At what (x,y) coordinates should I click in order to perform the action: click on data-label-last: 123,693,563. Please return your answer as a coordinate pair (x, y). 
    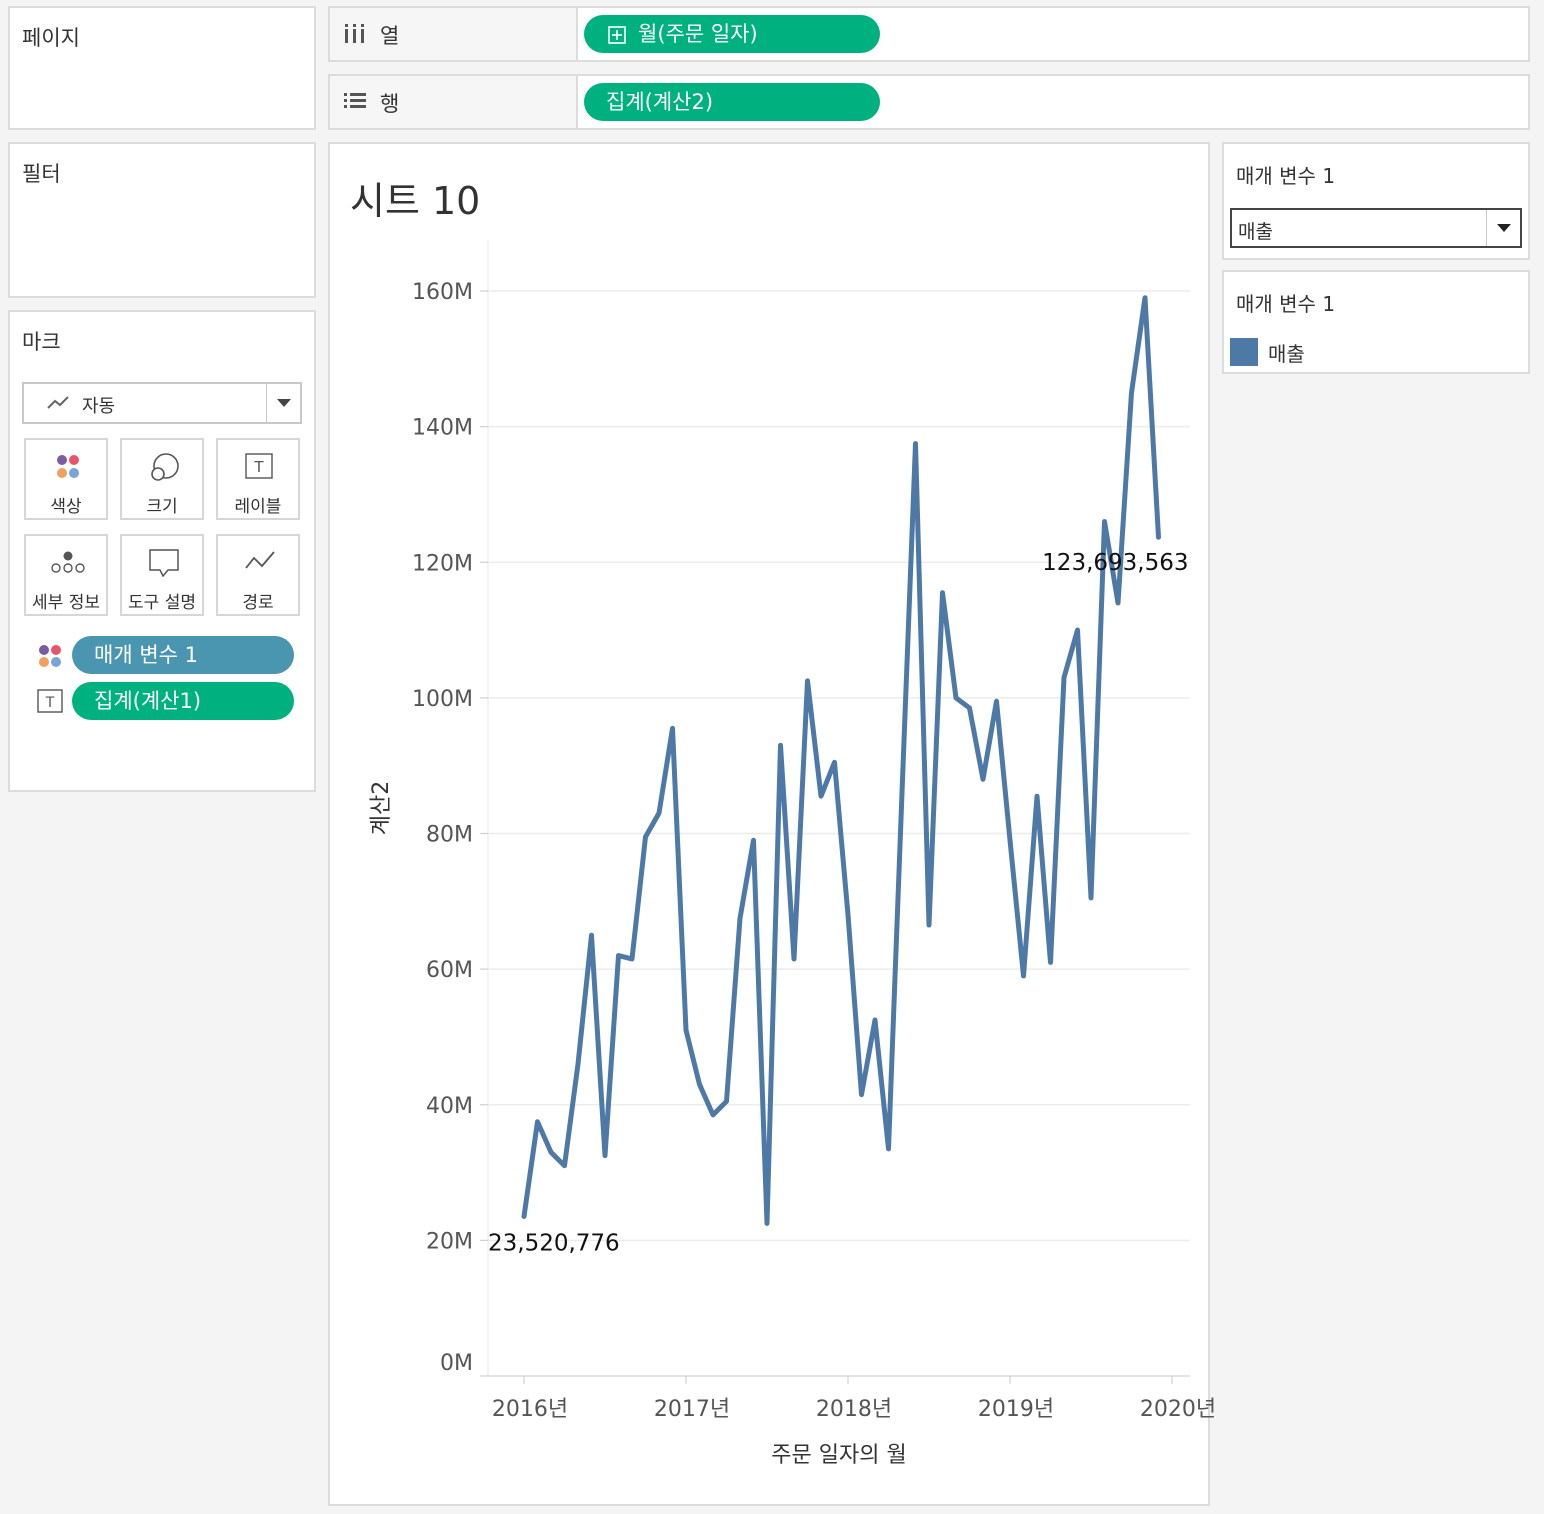
    Looking at the image, I should click on (1115, 563).